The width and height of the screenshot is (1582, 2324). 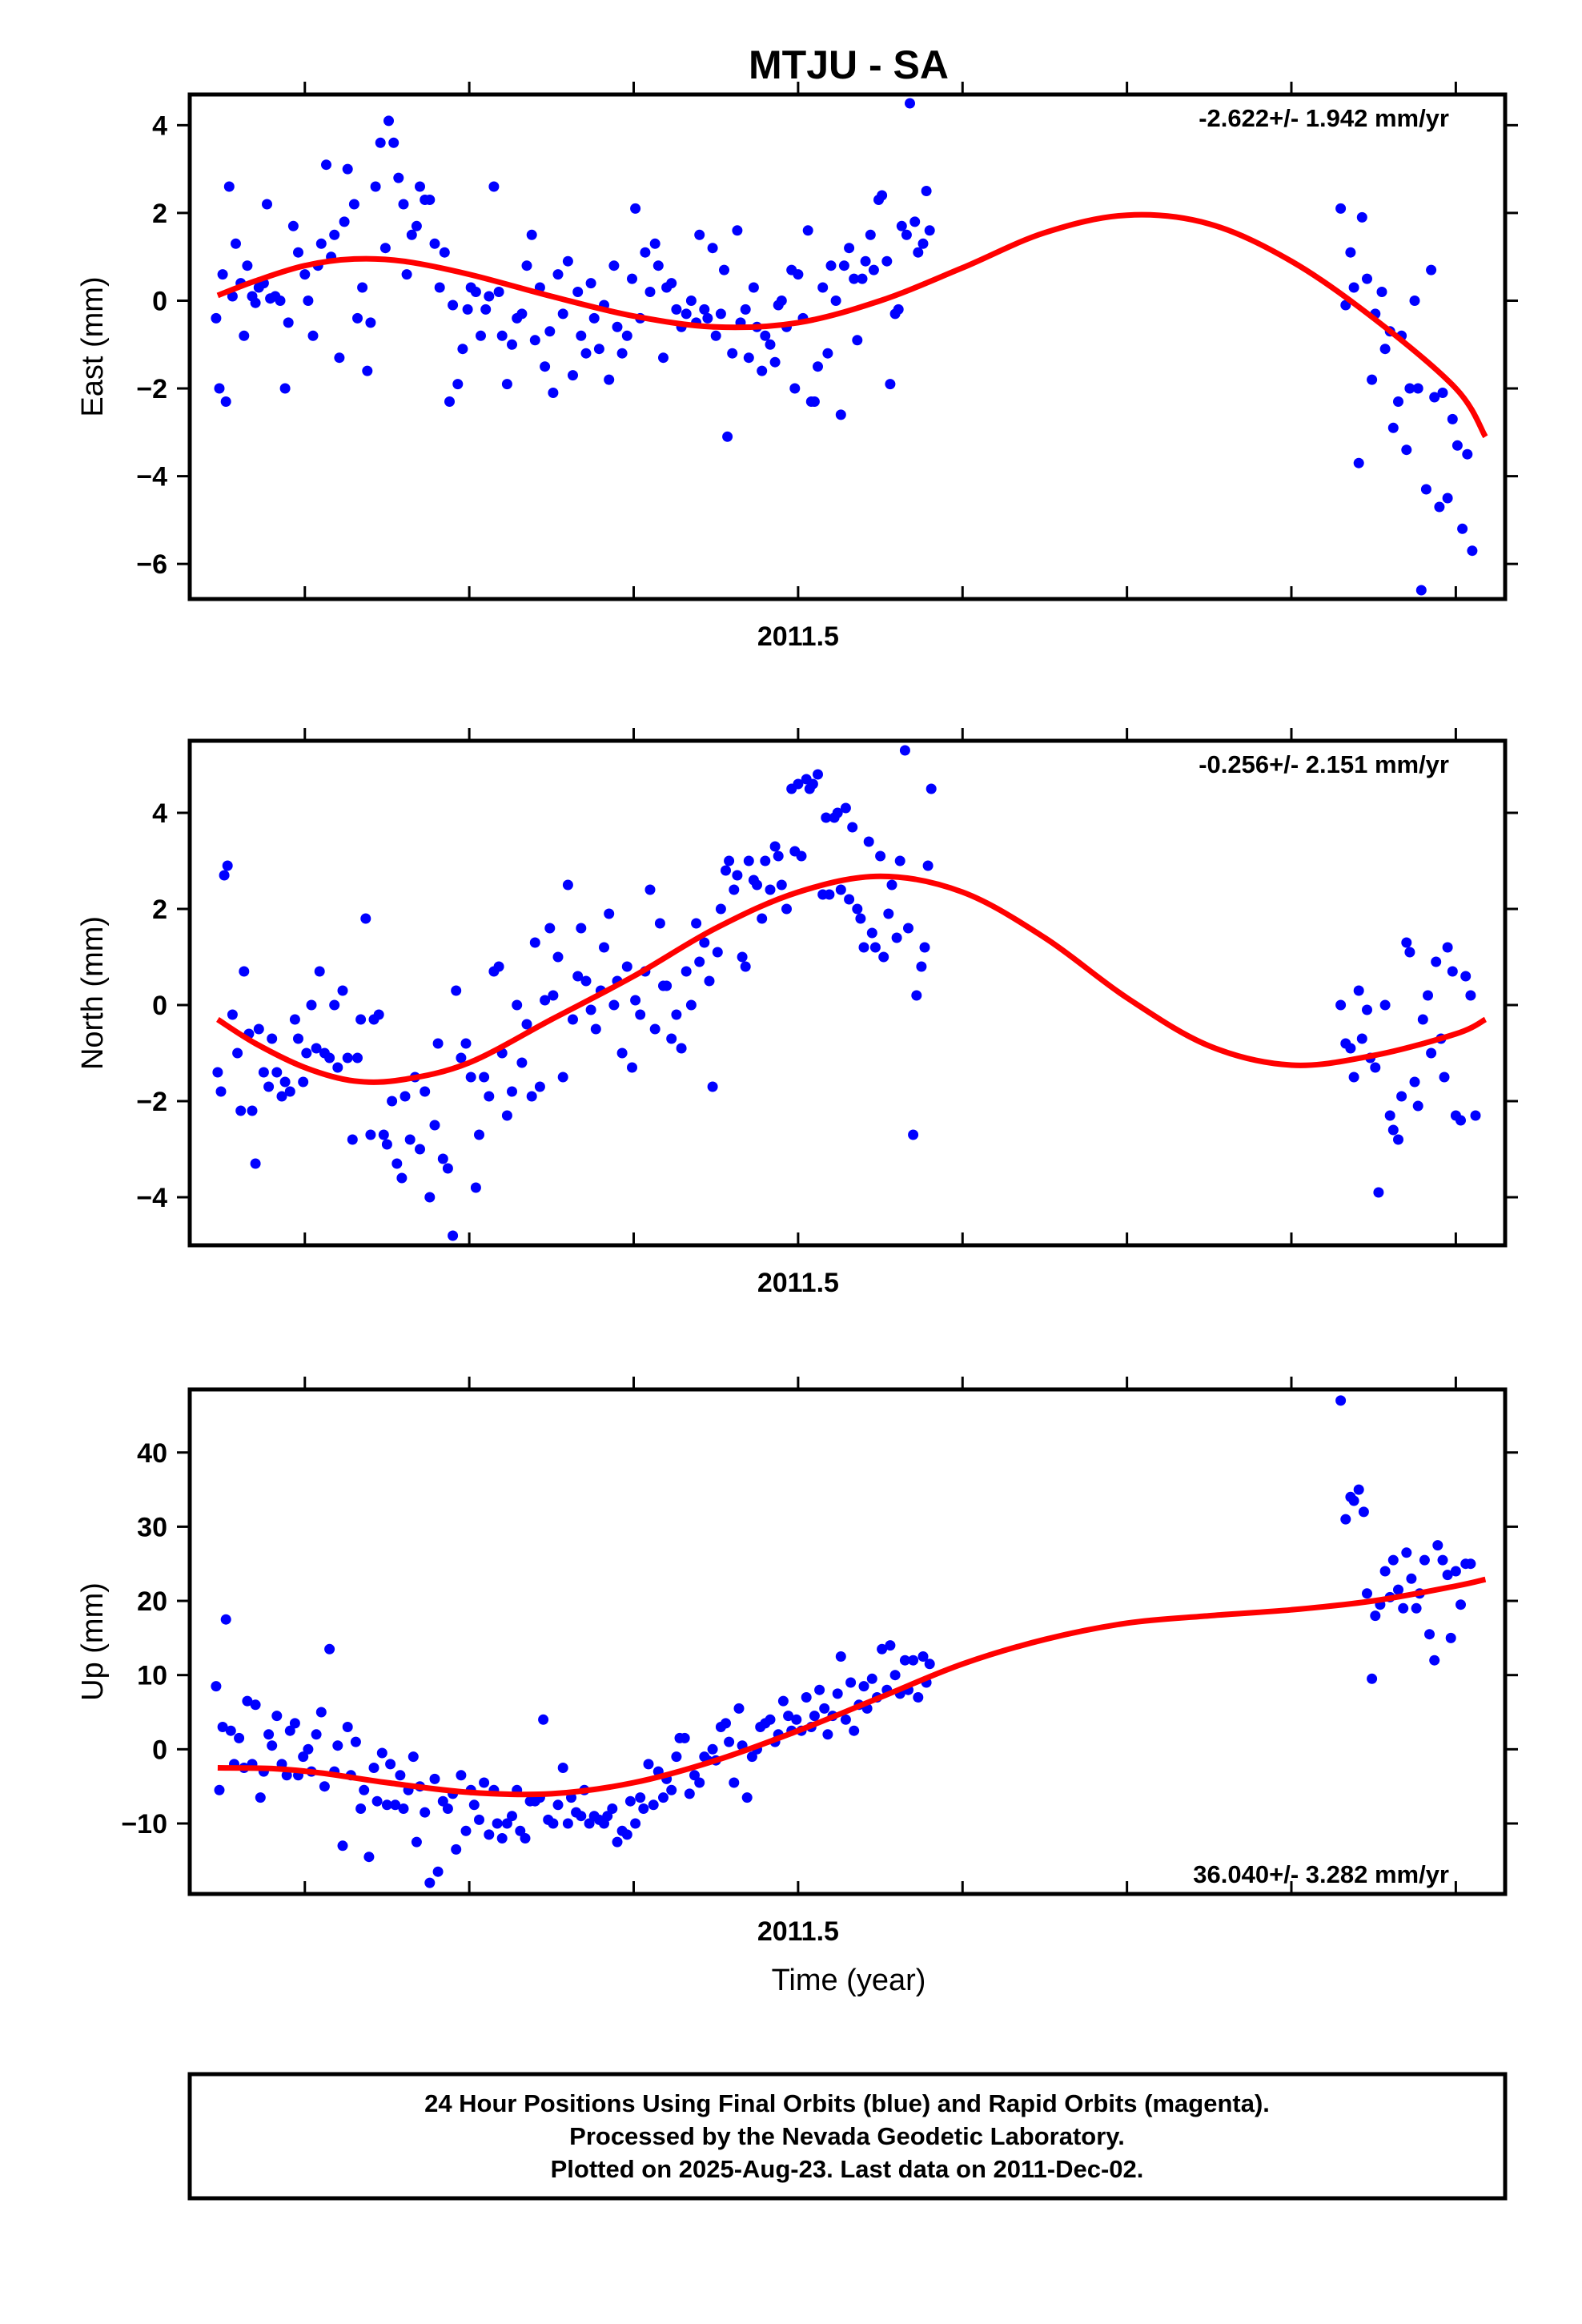 What do you see at coordinates (159, 1750) in the screenshot?
I see `y-tick-label: 0` at bounding box center [159, 1750].